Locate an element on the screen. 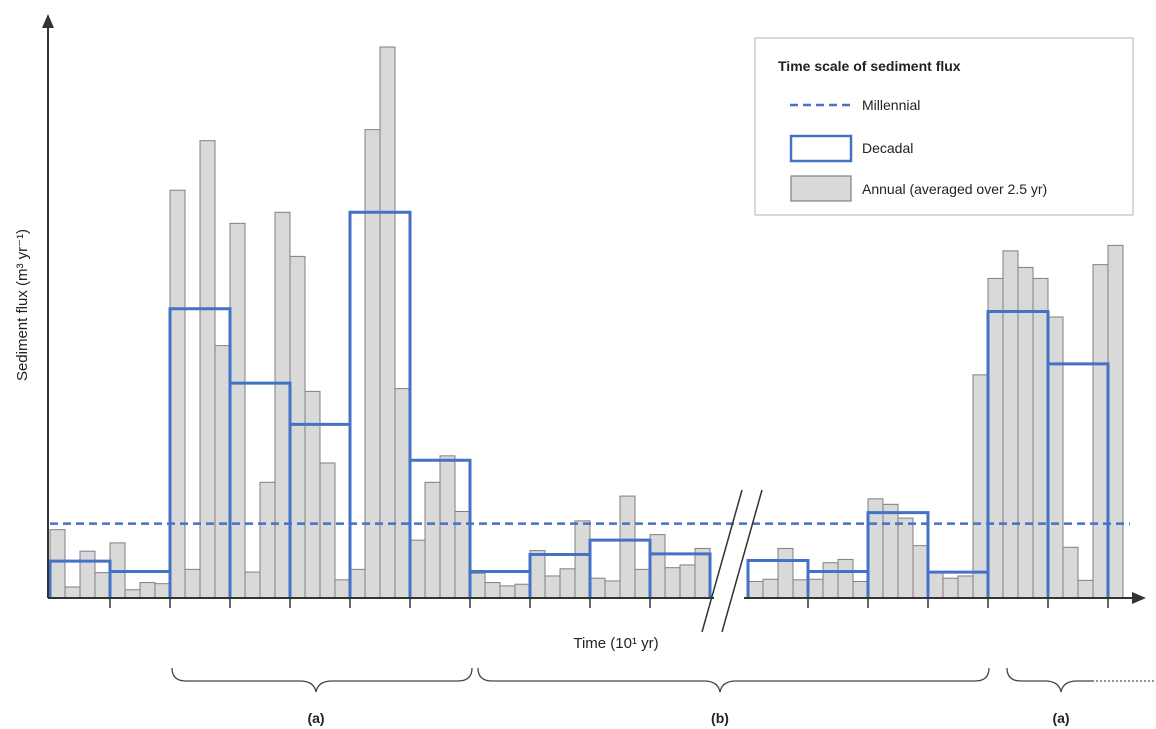  legend-title: Time scale of sediment flux is located at coordinates (869, 66).